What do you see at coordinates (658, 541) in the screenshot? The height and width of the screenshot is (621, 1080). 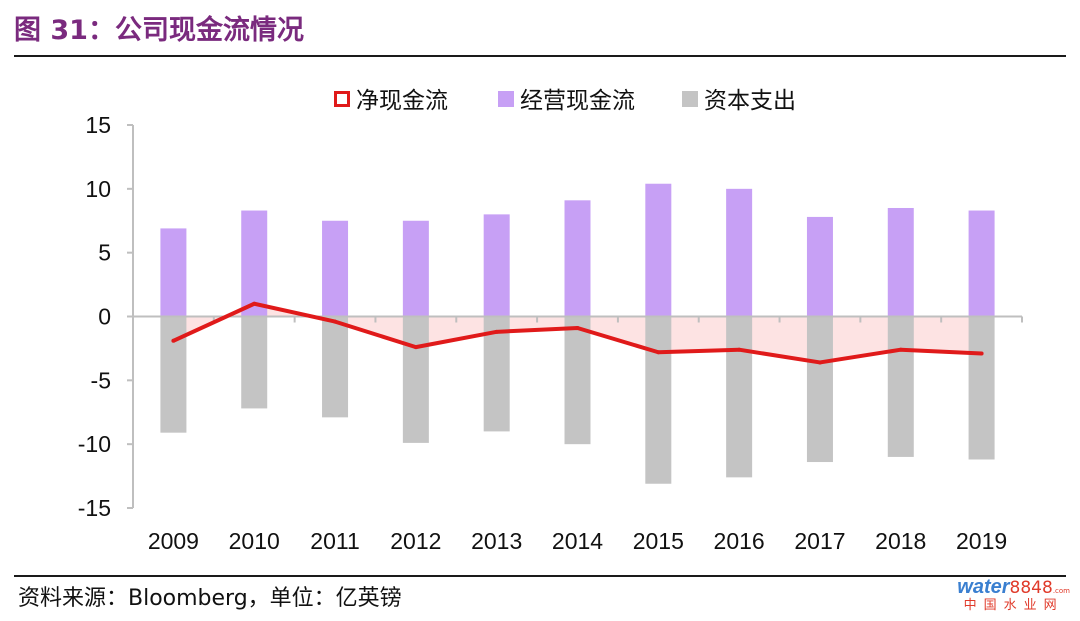 I see `x-tick-label-2015: 2015` at bounding box center [658, 541].